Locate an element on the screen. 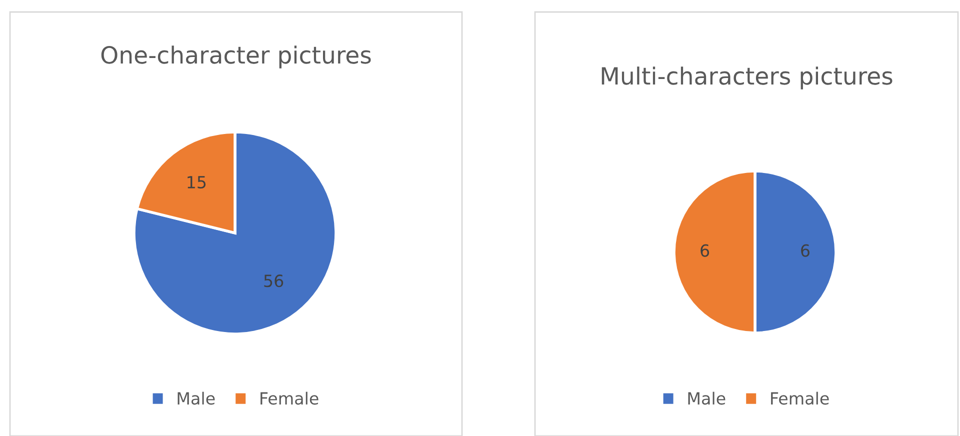 The width and height of the screenshot is (960, 436). data-label: 56 is located at coordinates (274, 281).